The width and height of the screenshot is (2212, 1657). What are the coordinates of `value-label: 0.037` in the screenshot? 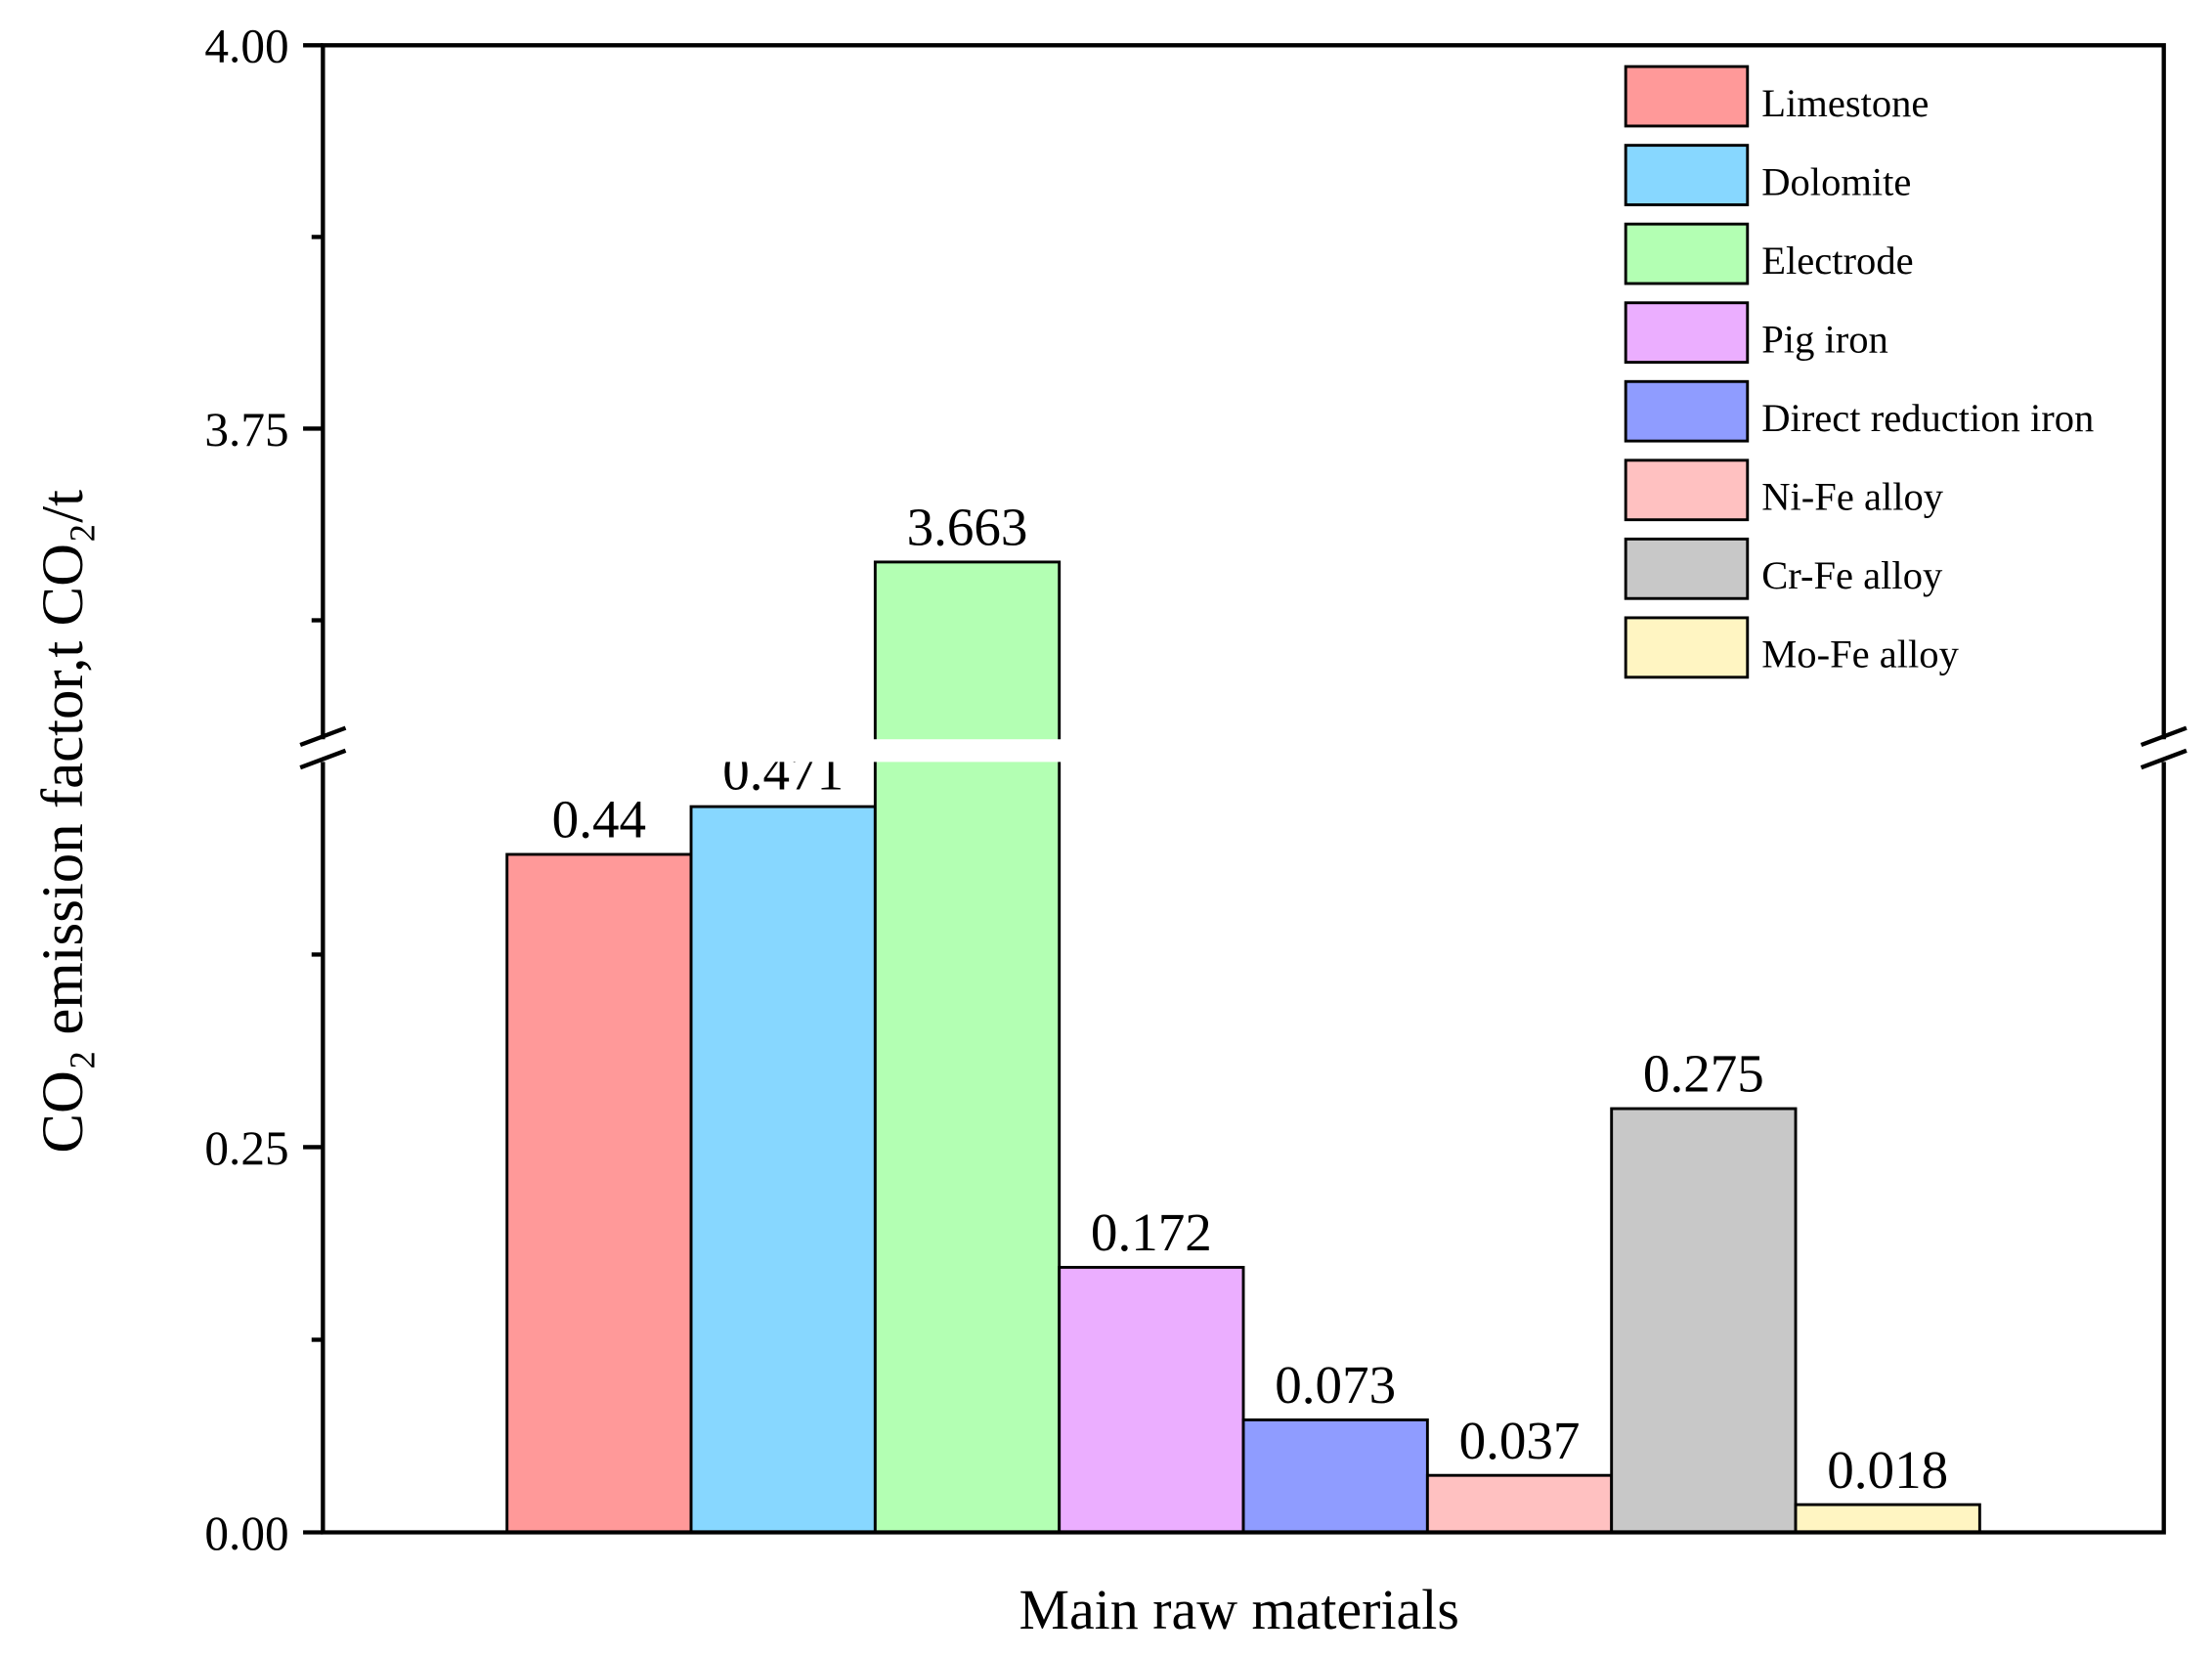 It's located at (1520, 1440).